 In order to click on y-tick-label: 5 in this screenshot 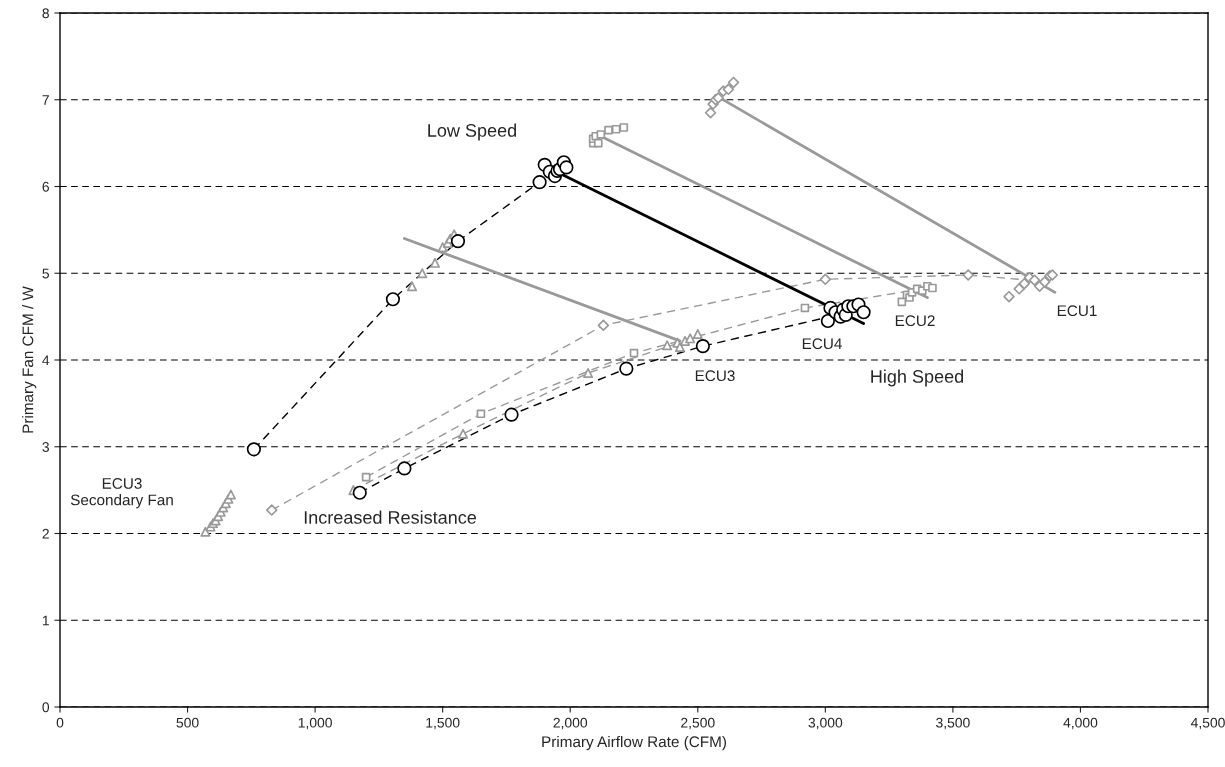, I will do `click(45, 273)`.